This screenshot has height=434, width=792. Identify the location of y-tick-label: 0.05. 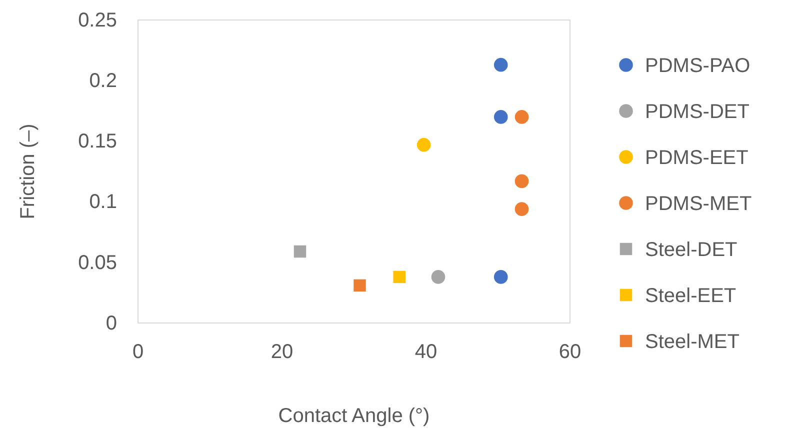
(97, 263).